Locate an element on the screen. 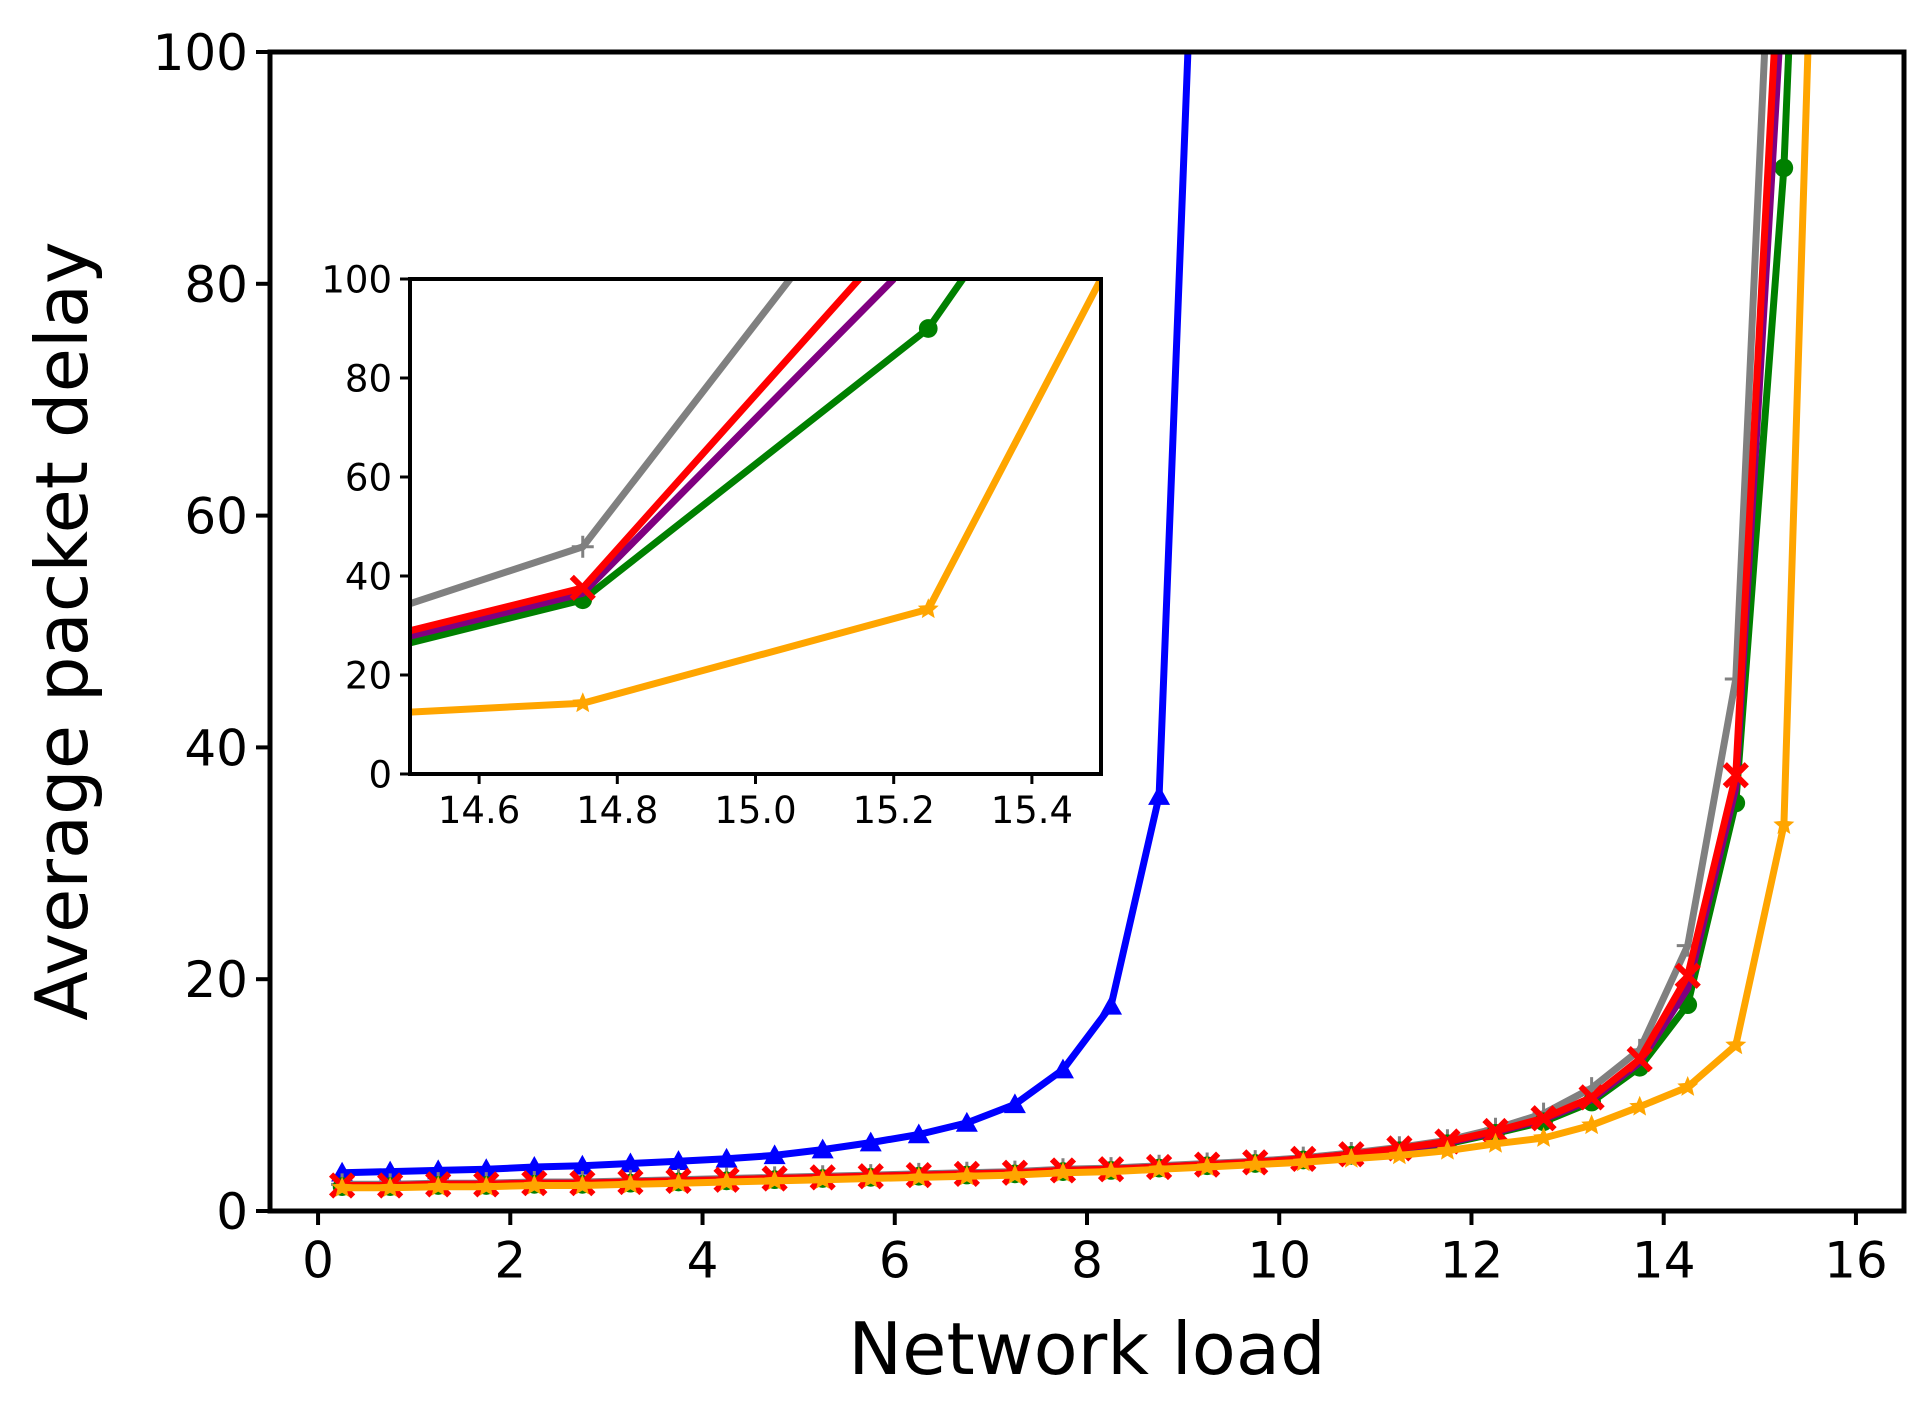  x-tick-label: 0 is located at coordinates (318, 1261).